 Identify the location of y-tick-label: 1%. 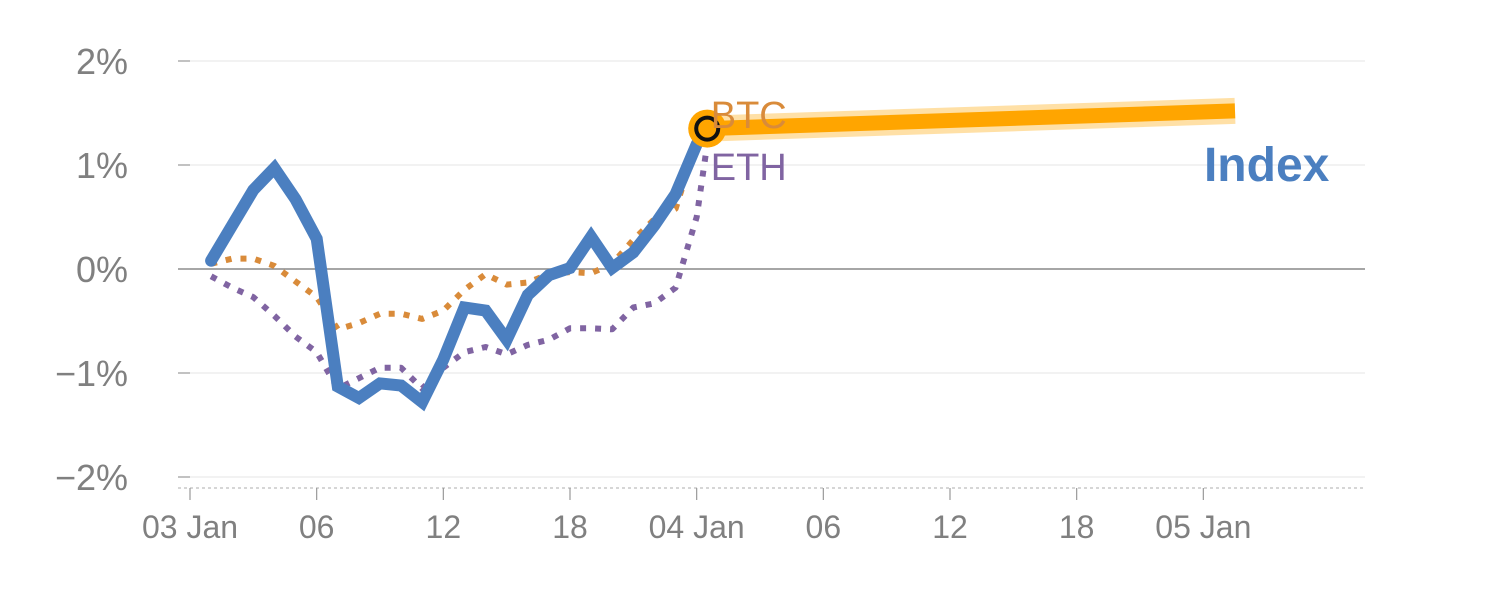
(102, 165).